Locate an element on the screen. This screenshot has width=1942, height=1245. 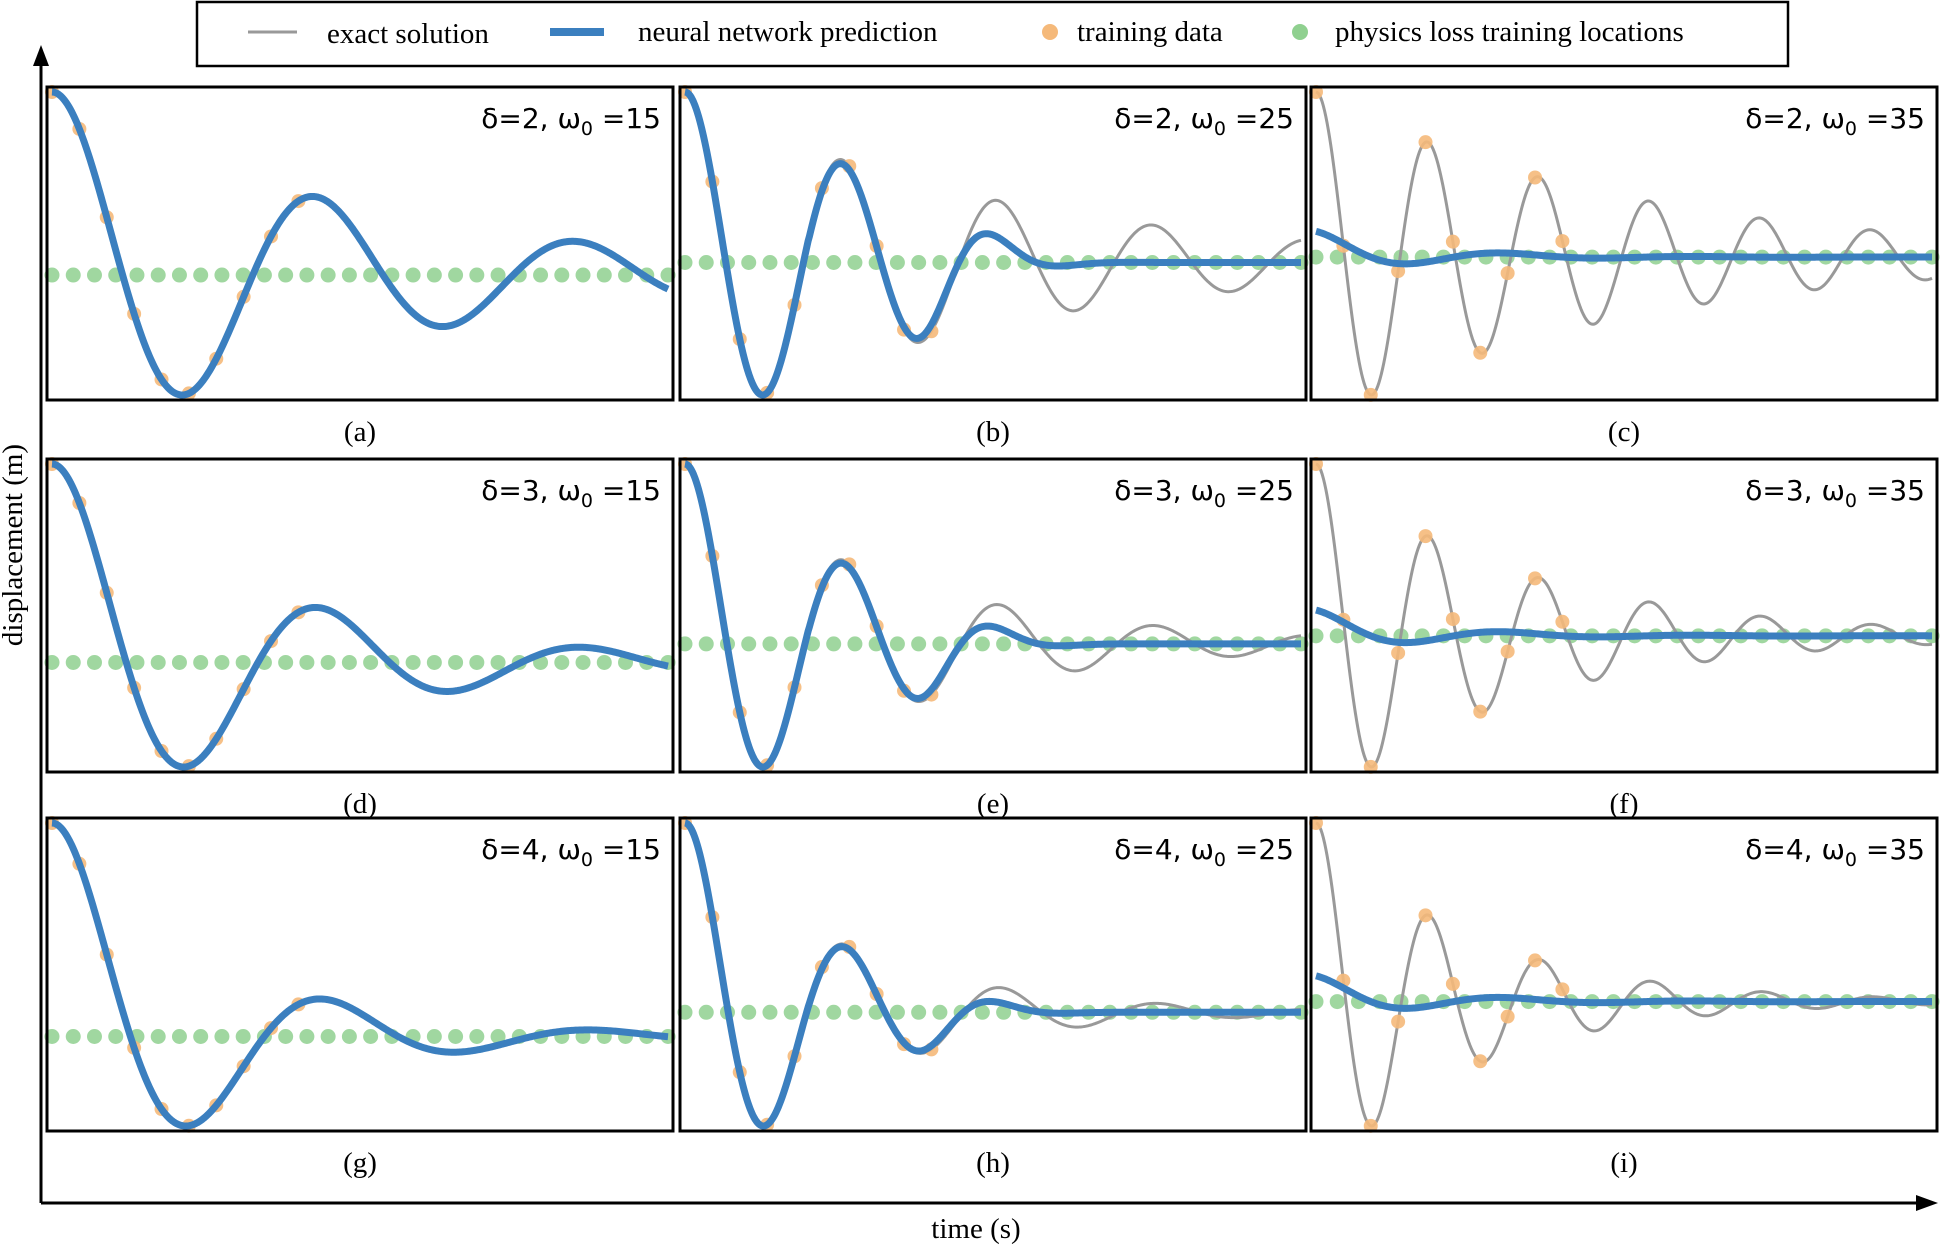
panel-h: δ=4, ω0 =25 (h) is located at coordinates (993, 997).